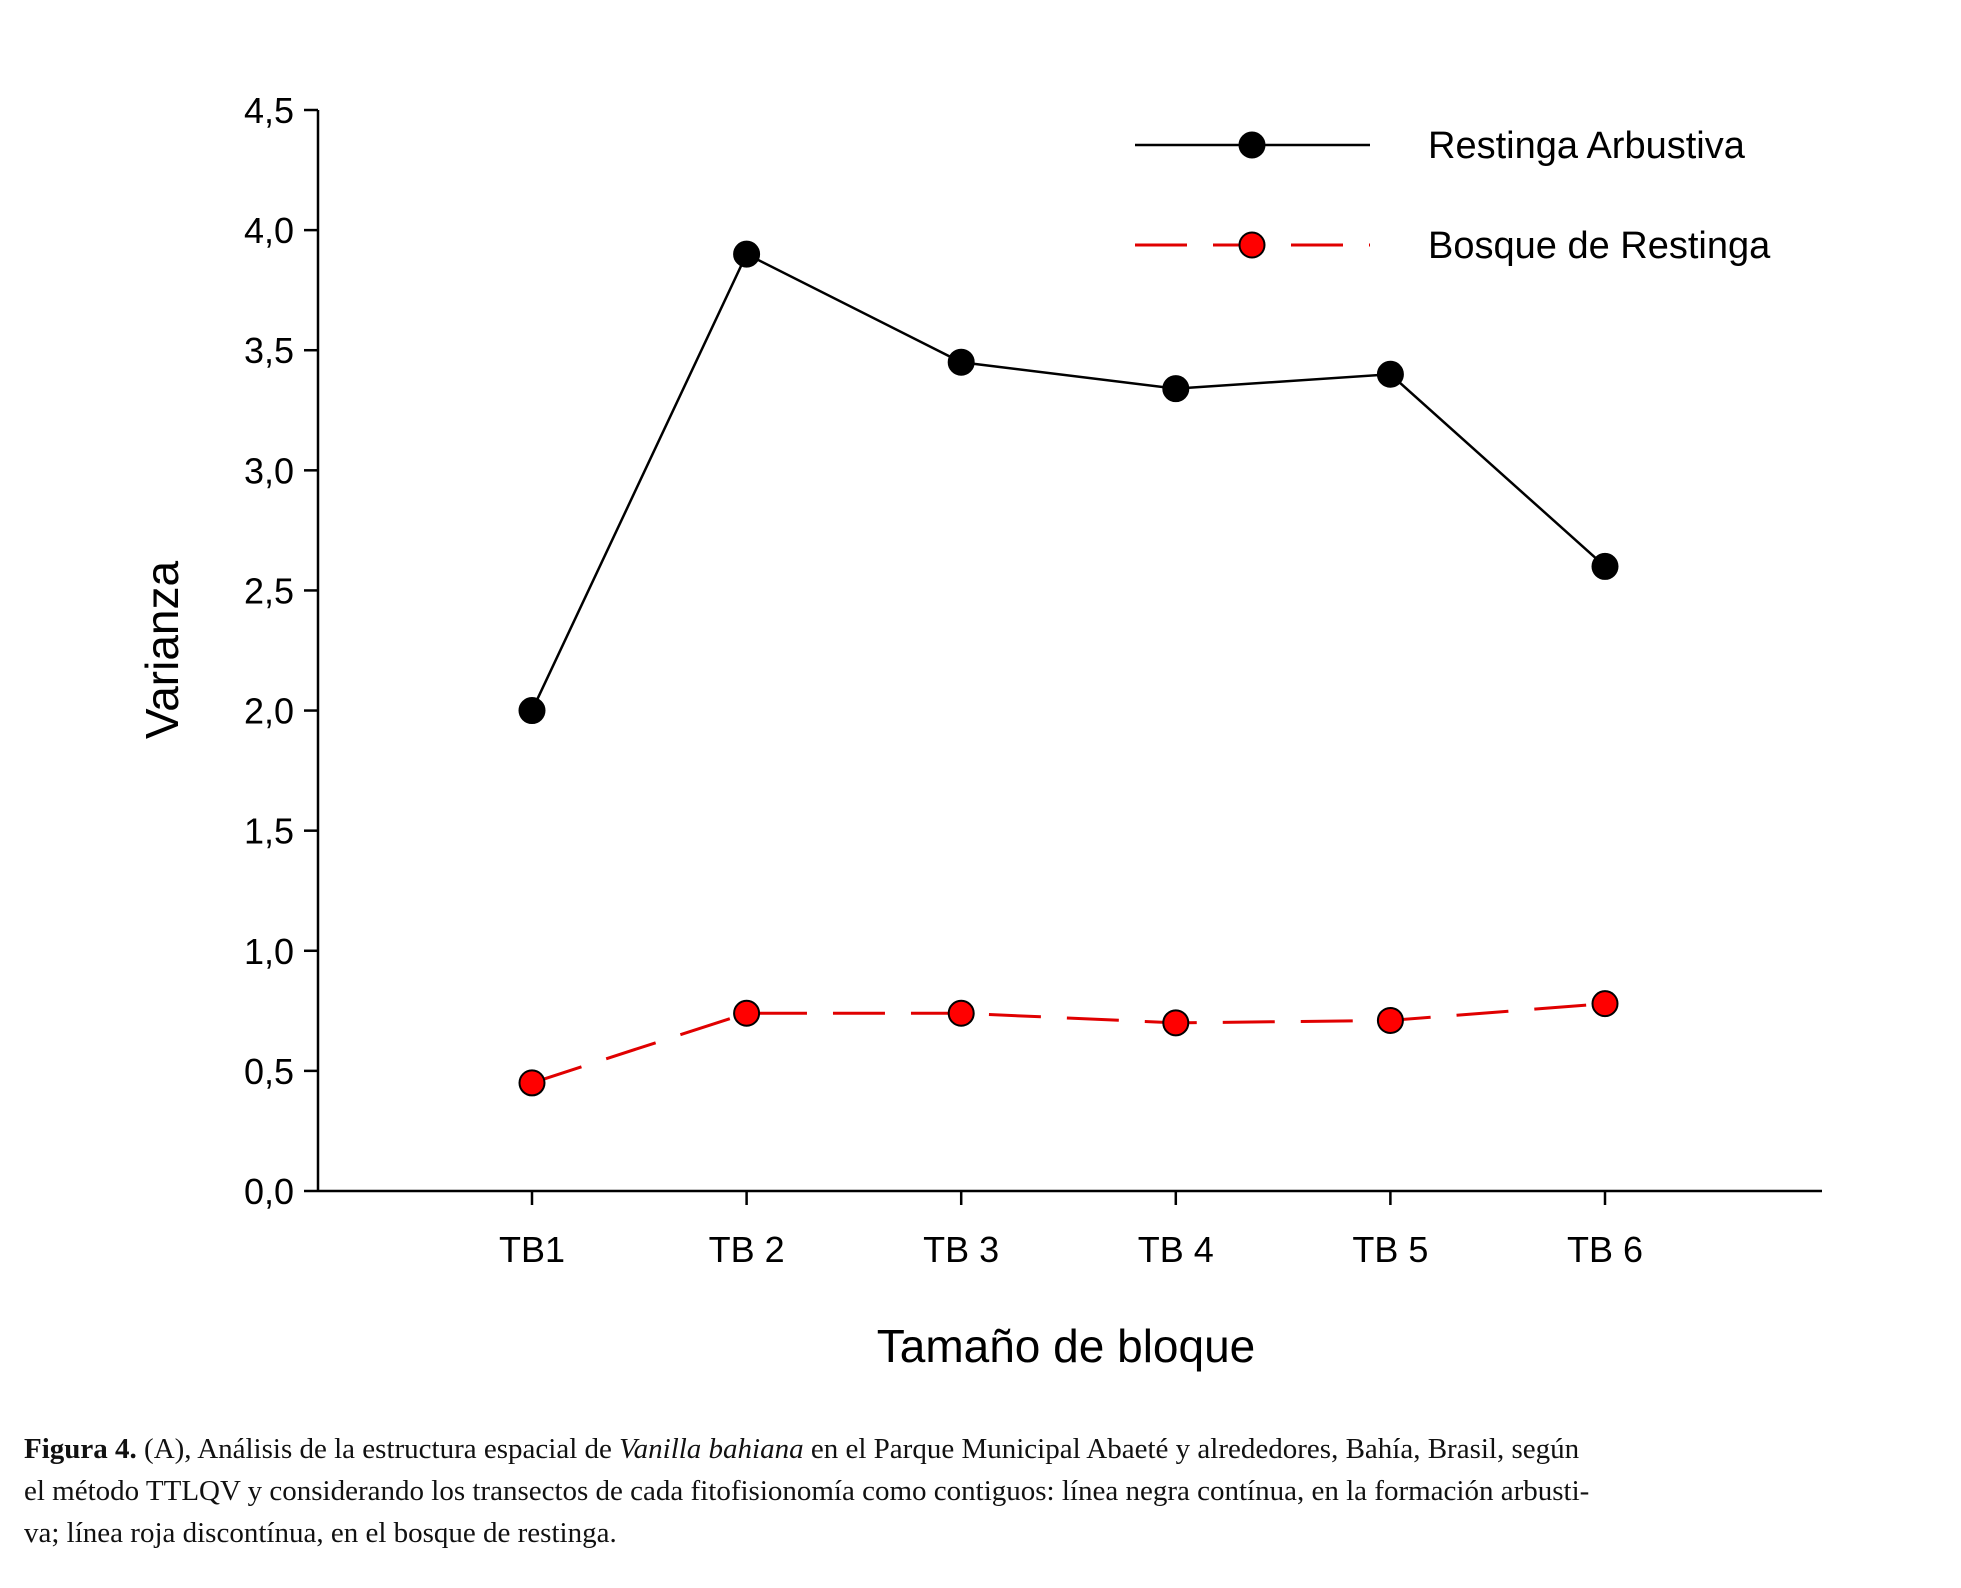  What do you see at coordinates (269, 230) in the screenshot?
I see `y-tick-label: 4,0` at bounding box center [269, 230].